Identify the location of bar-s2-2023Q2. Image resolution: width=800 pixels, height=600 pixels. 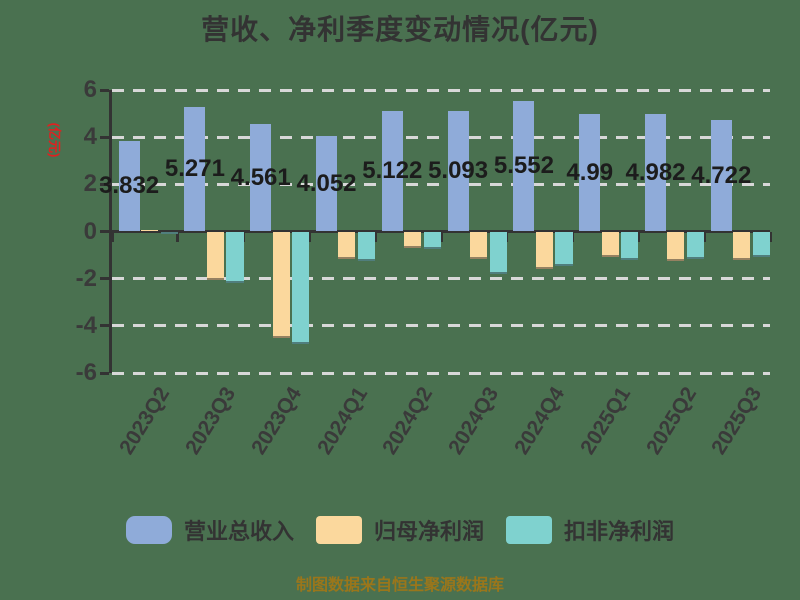
(169, 232).